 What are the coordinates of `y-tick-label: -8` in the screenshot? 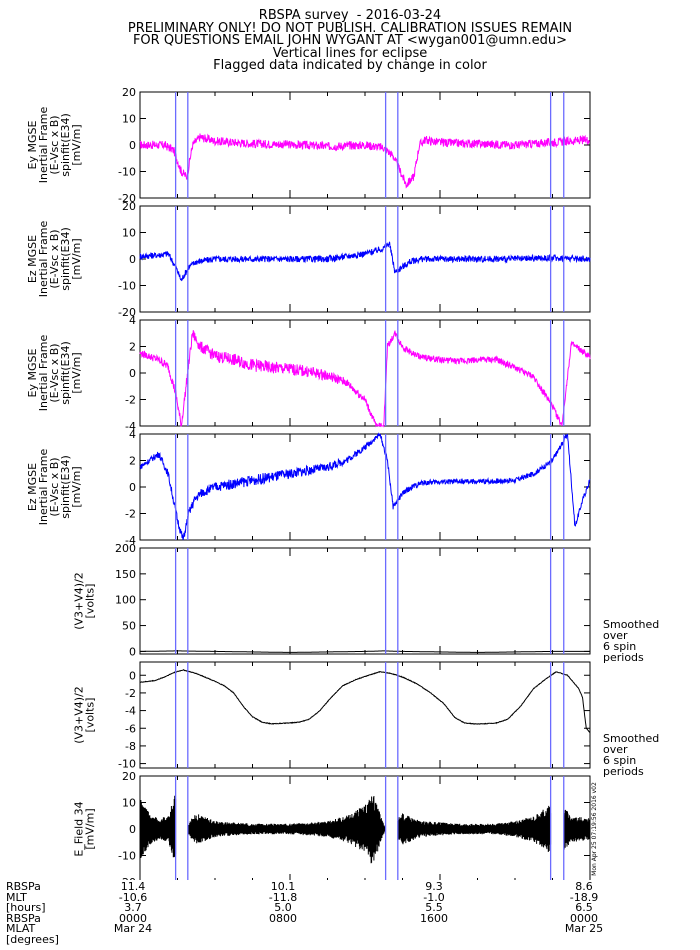 It's located at (130, 746).